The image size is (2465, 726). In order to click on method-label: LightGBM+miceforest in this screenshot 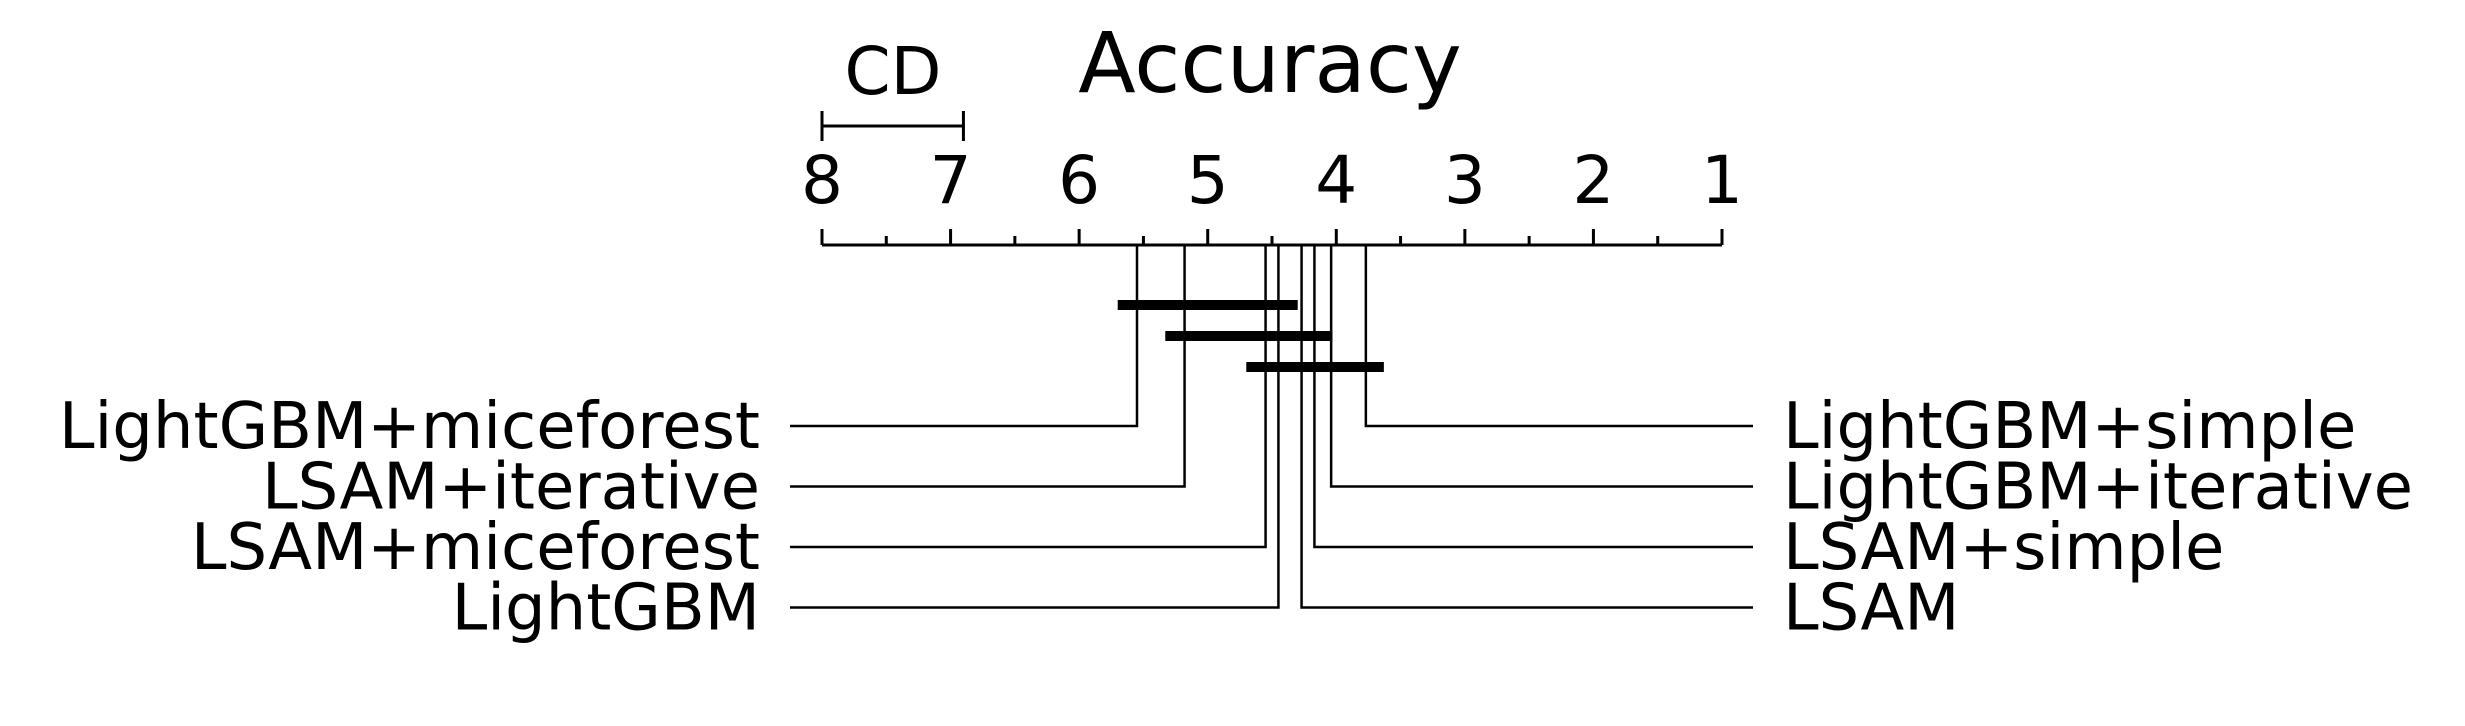, I will do `click(409, 427)`.